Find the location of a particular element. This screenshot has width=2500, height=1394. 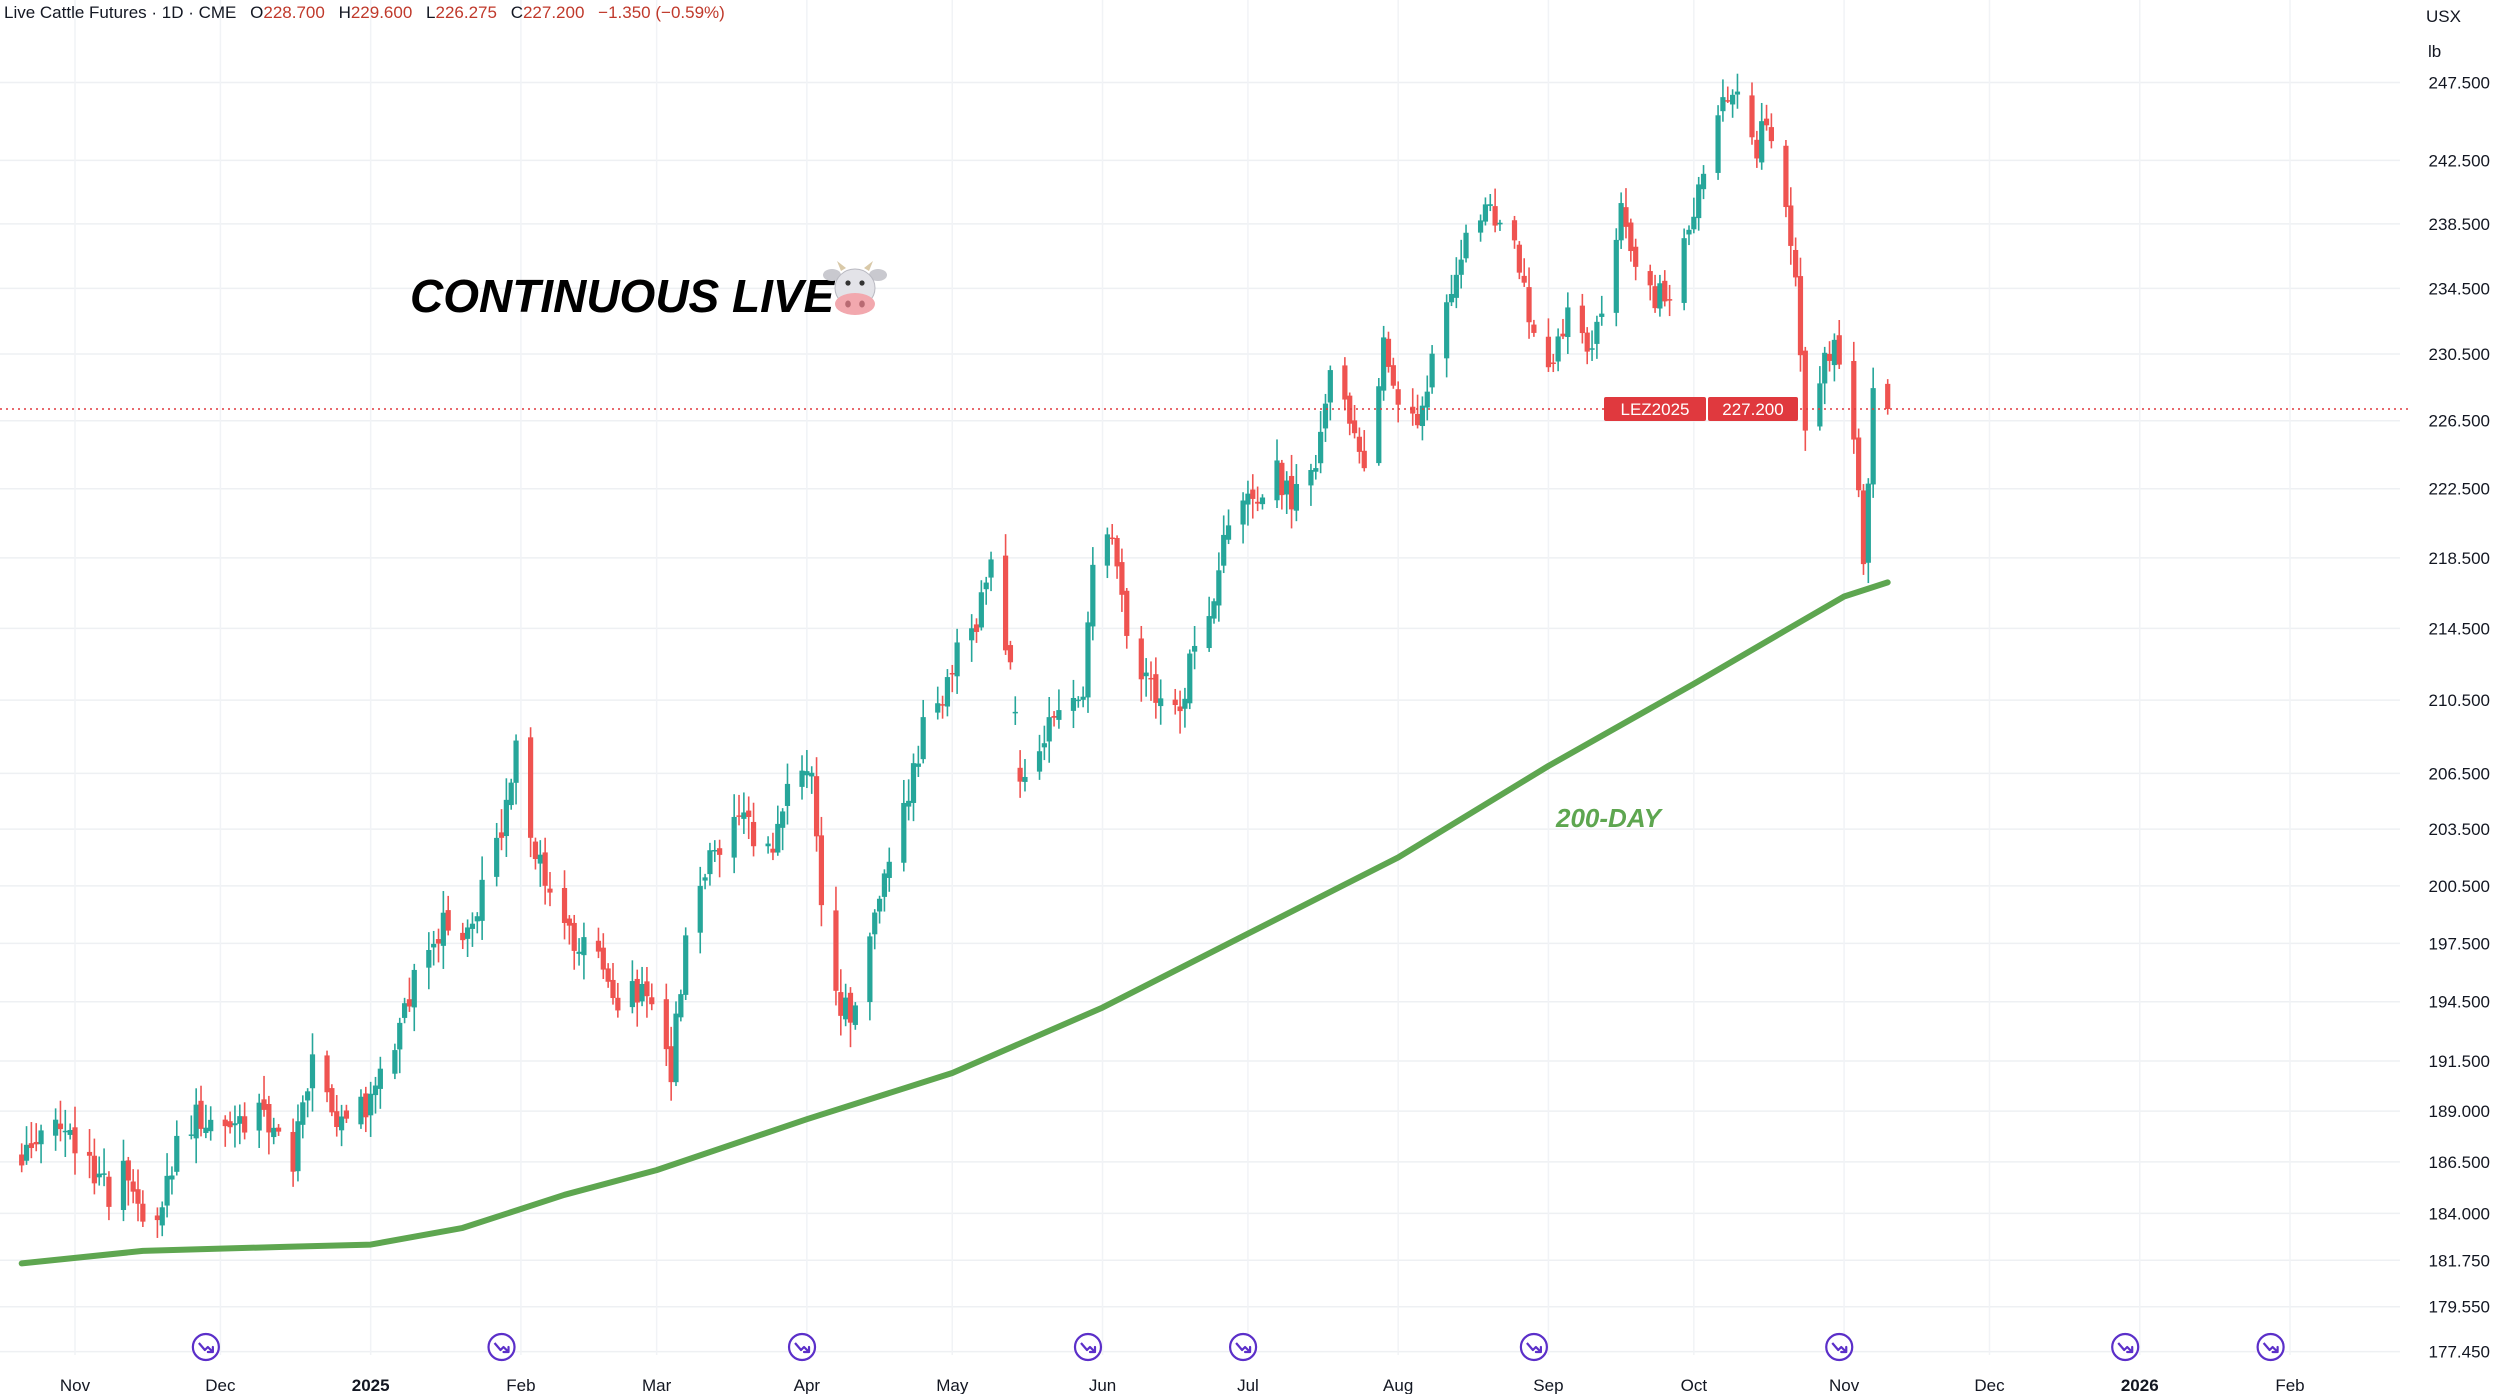

close-label: C is located at coordinates (516, 12).